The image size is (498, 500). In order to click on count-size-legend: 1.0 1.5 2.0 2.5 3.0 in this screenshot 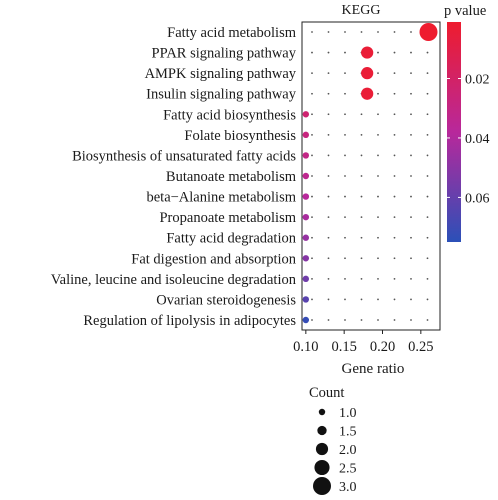, I will do `click(335, 450)`.